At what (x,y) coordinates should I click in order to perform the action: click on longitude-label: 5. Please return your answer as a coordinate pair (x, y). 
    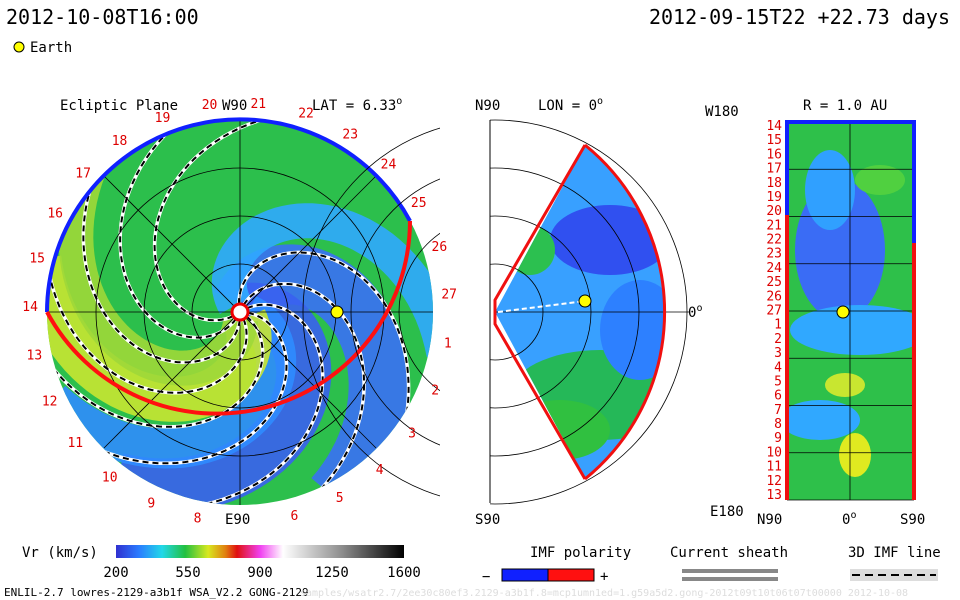
    Looking at the image, I should click on (340, 498).